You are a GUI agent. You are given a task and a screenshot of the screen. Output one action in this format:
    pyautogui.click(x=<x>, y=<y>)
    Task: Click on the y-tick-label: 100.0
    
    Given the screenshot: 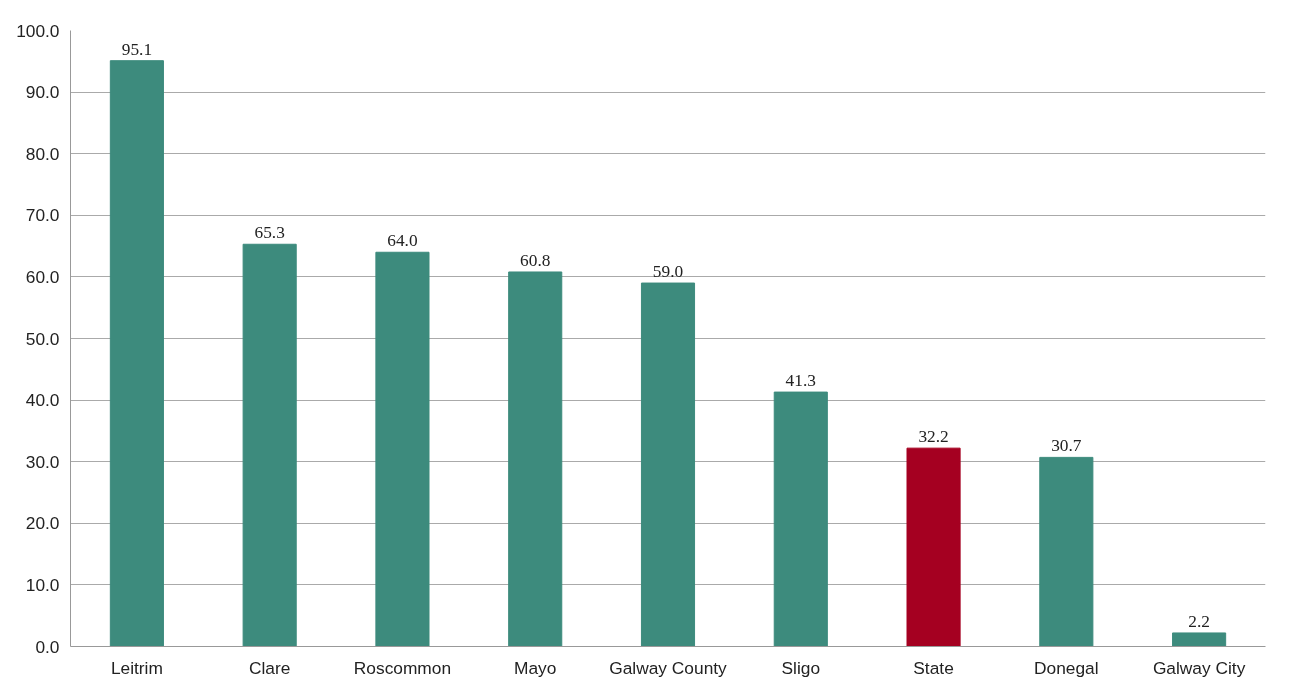 What is the action you would take?
    pyautogui.click(x=38, y=30)
    